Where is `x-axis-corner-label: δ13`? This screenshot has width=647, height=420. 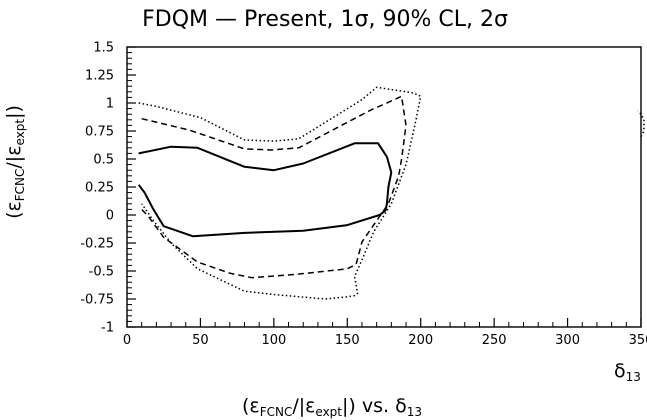
x-axis-corner-label: δ13 is located at coordinates (627, 372).